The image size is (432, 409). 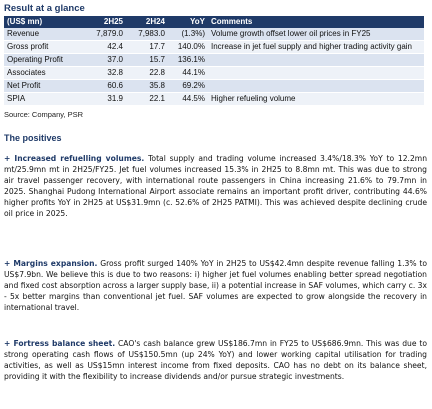 I want to click on header-cell-yoy: YoY, so click(x=188, y=22).